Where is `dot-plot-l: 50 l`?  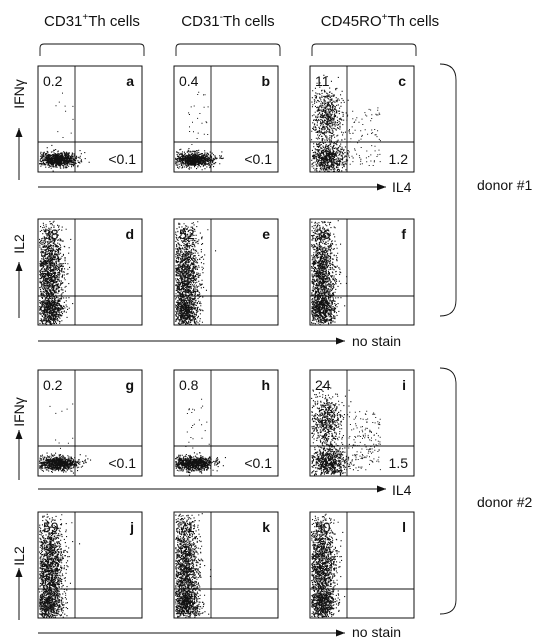
dot-plot-l: 50 l is located at coordinates (362, 565).